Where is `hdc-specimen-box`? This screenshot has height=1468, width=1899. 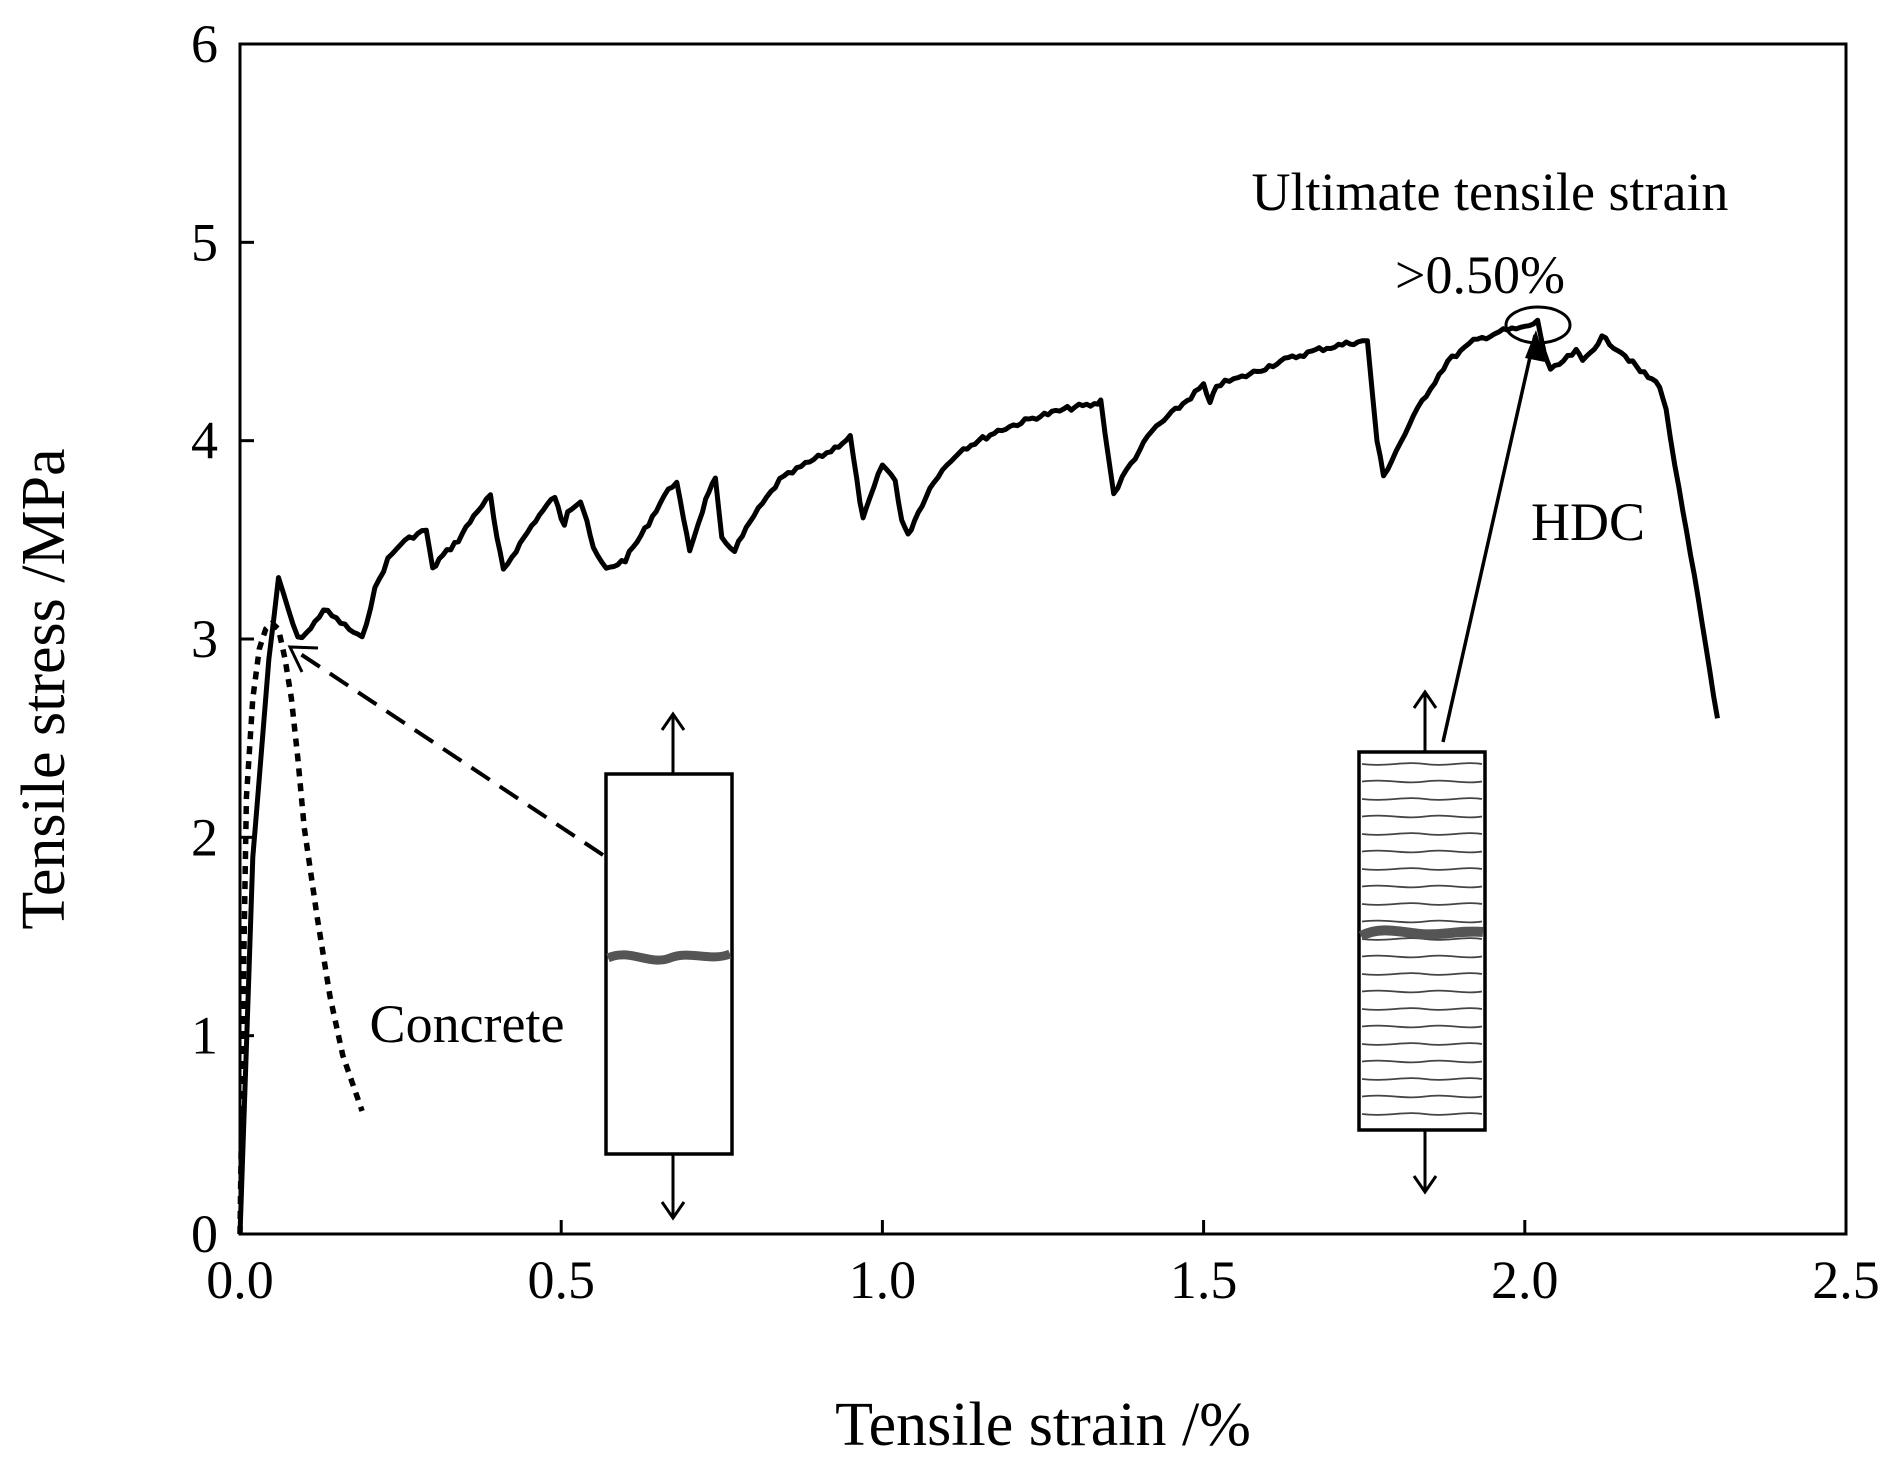 hdc-specimen-box is located at coordinates (1422, 941).